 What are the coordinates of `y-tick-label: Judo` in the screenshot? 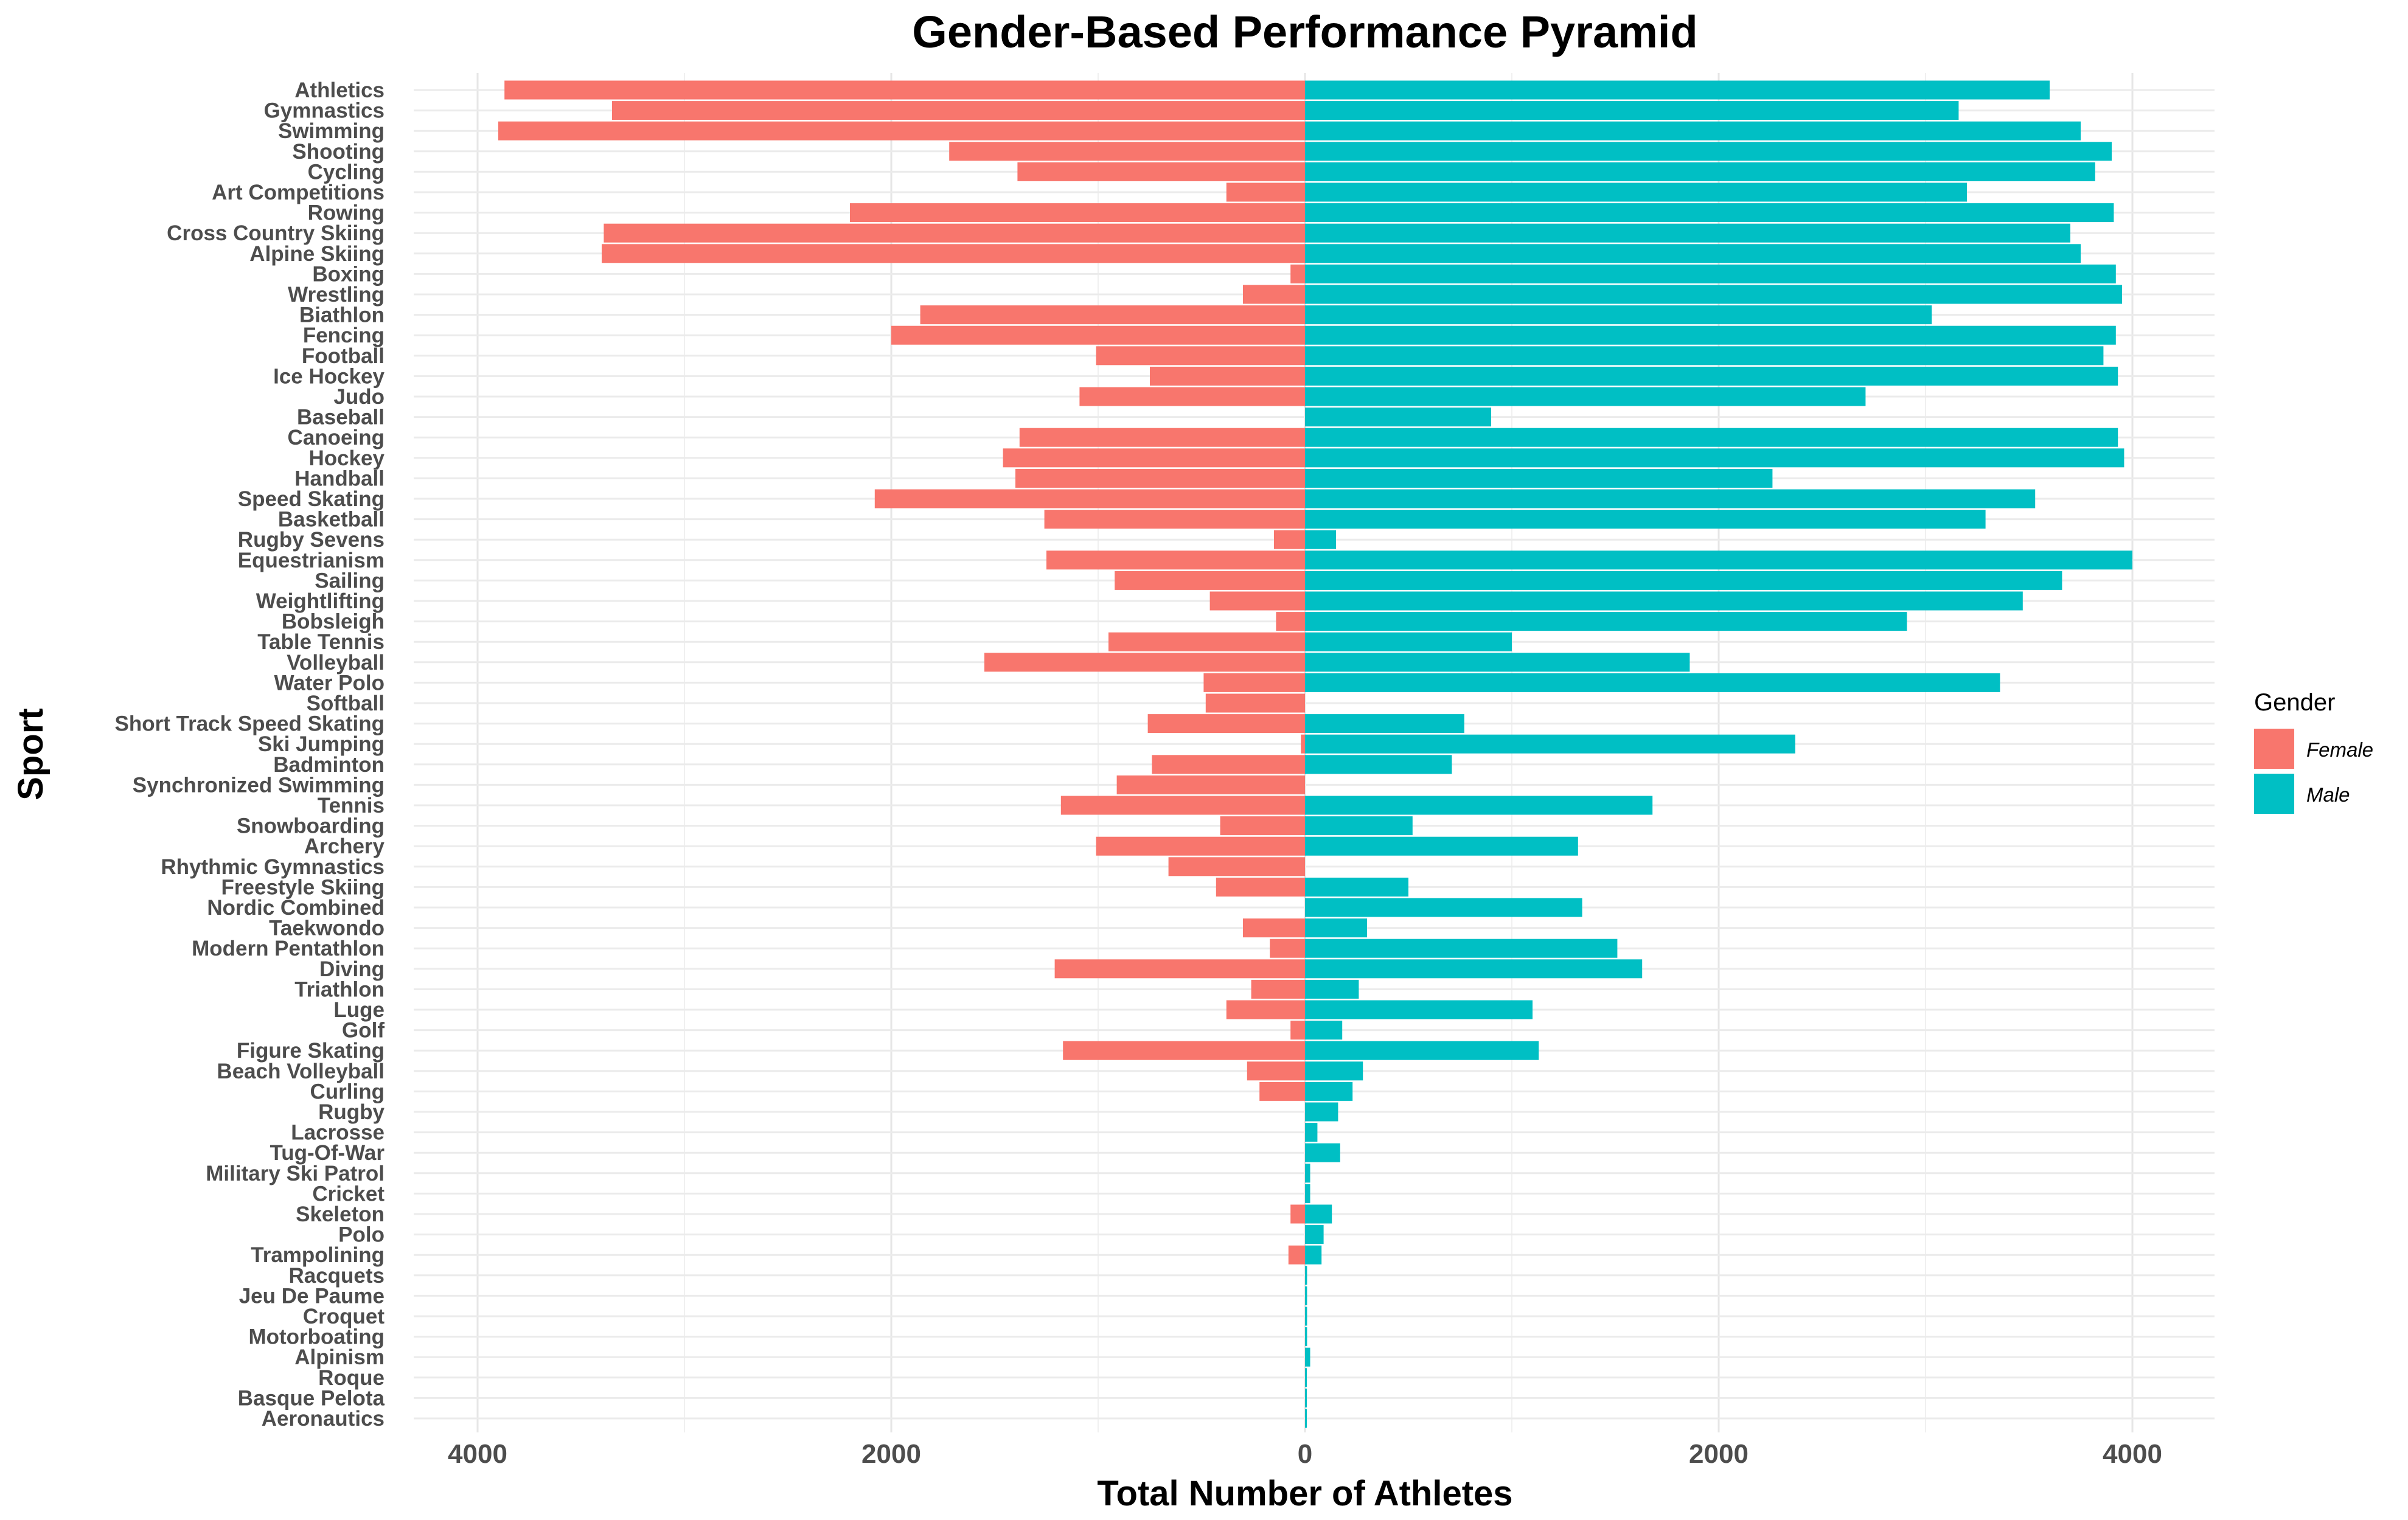 It's located at (359, 397).